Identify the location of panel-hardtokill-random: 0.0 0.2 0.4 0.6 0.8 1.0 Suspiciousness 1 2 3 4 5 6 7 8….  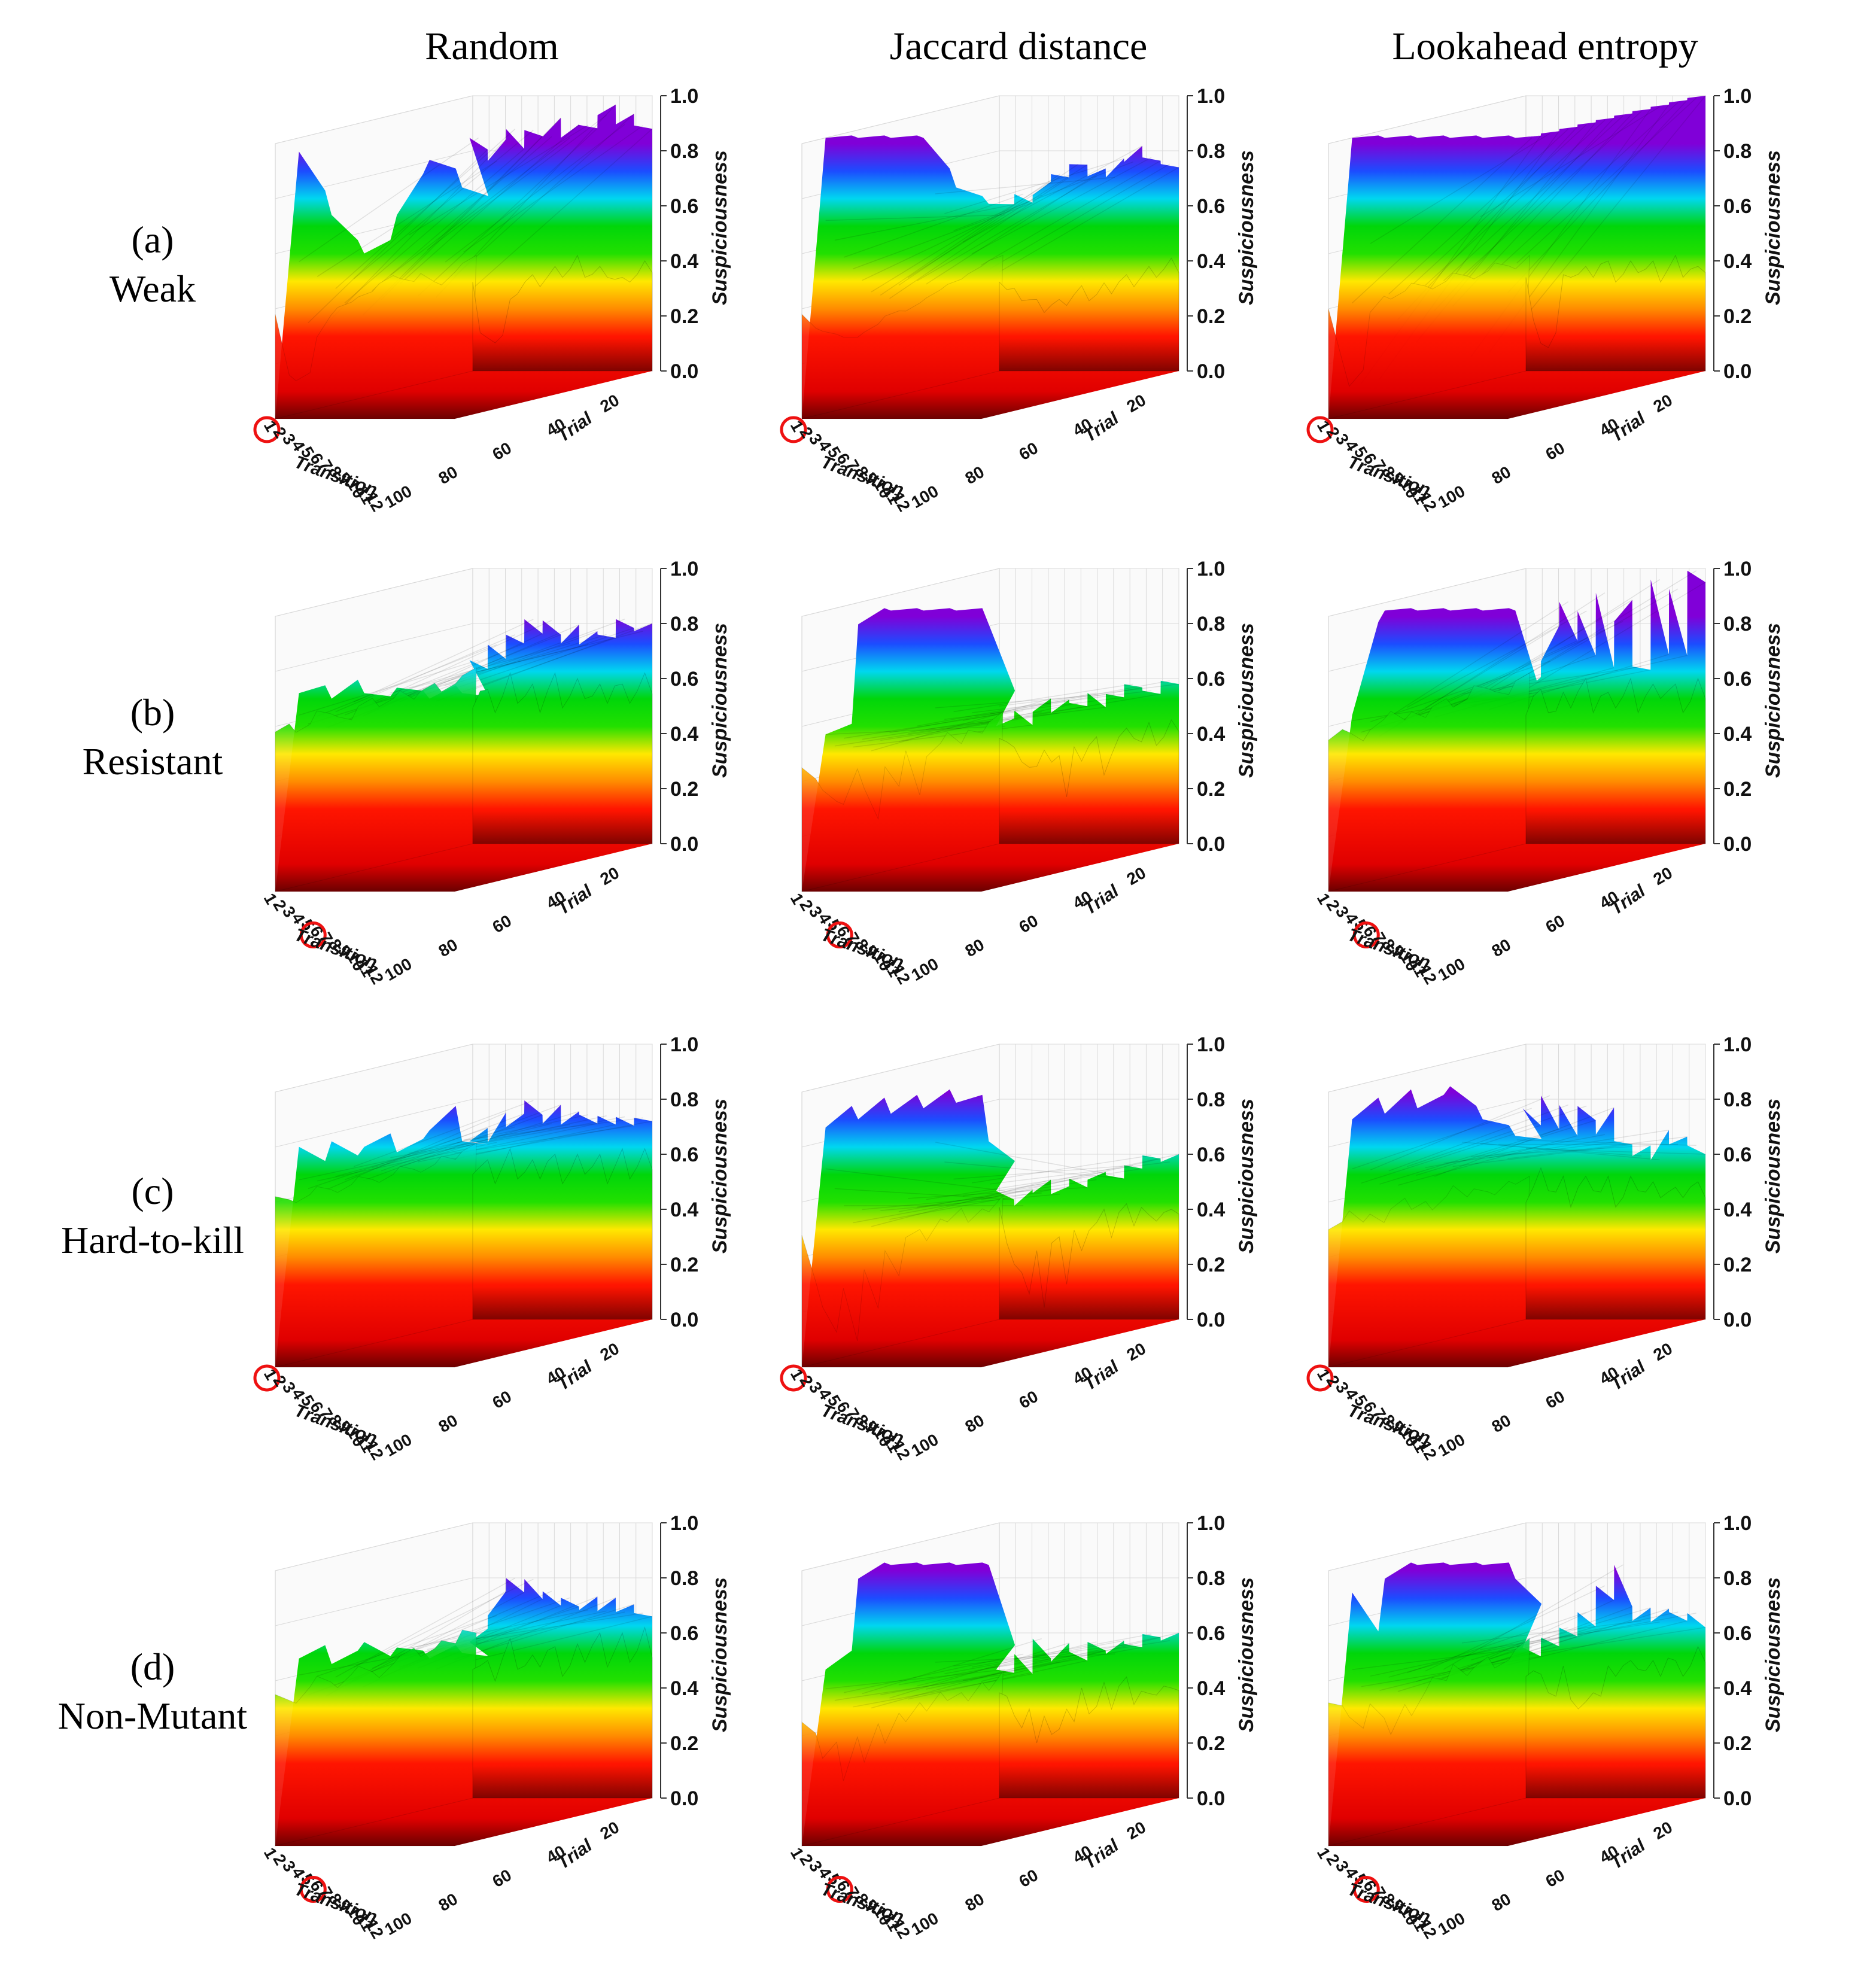
(508, 1247).